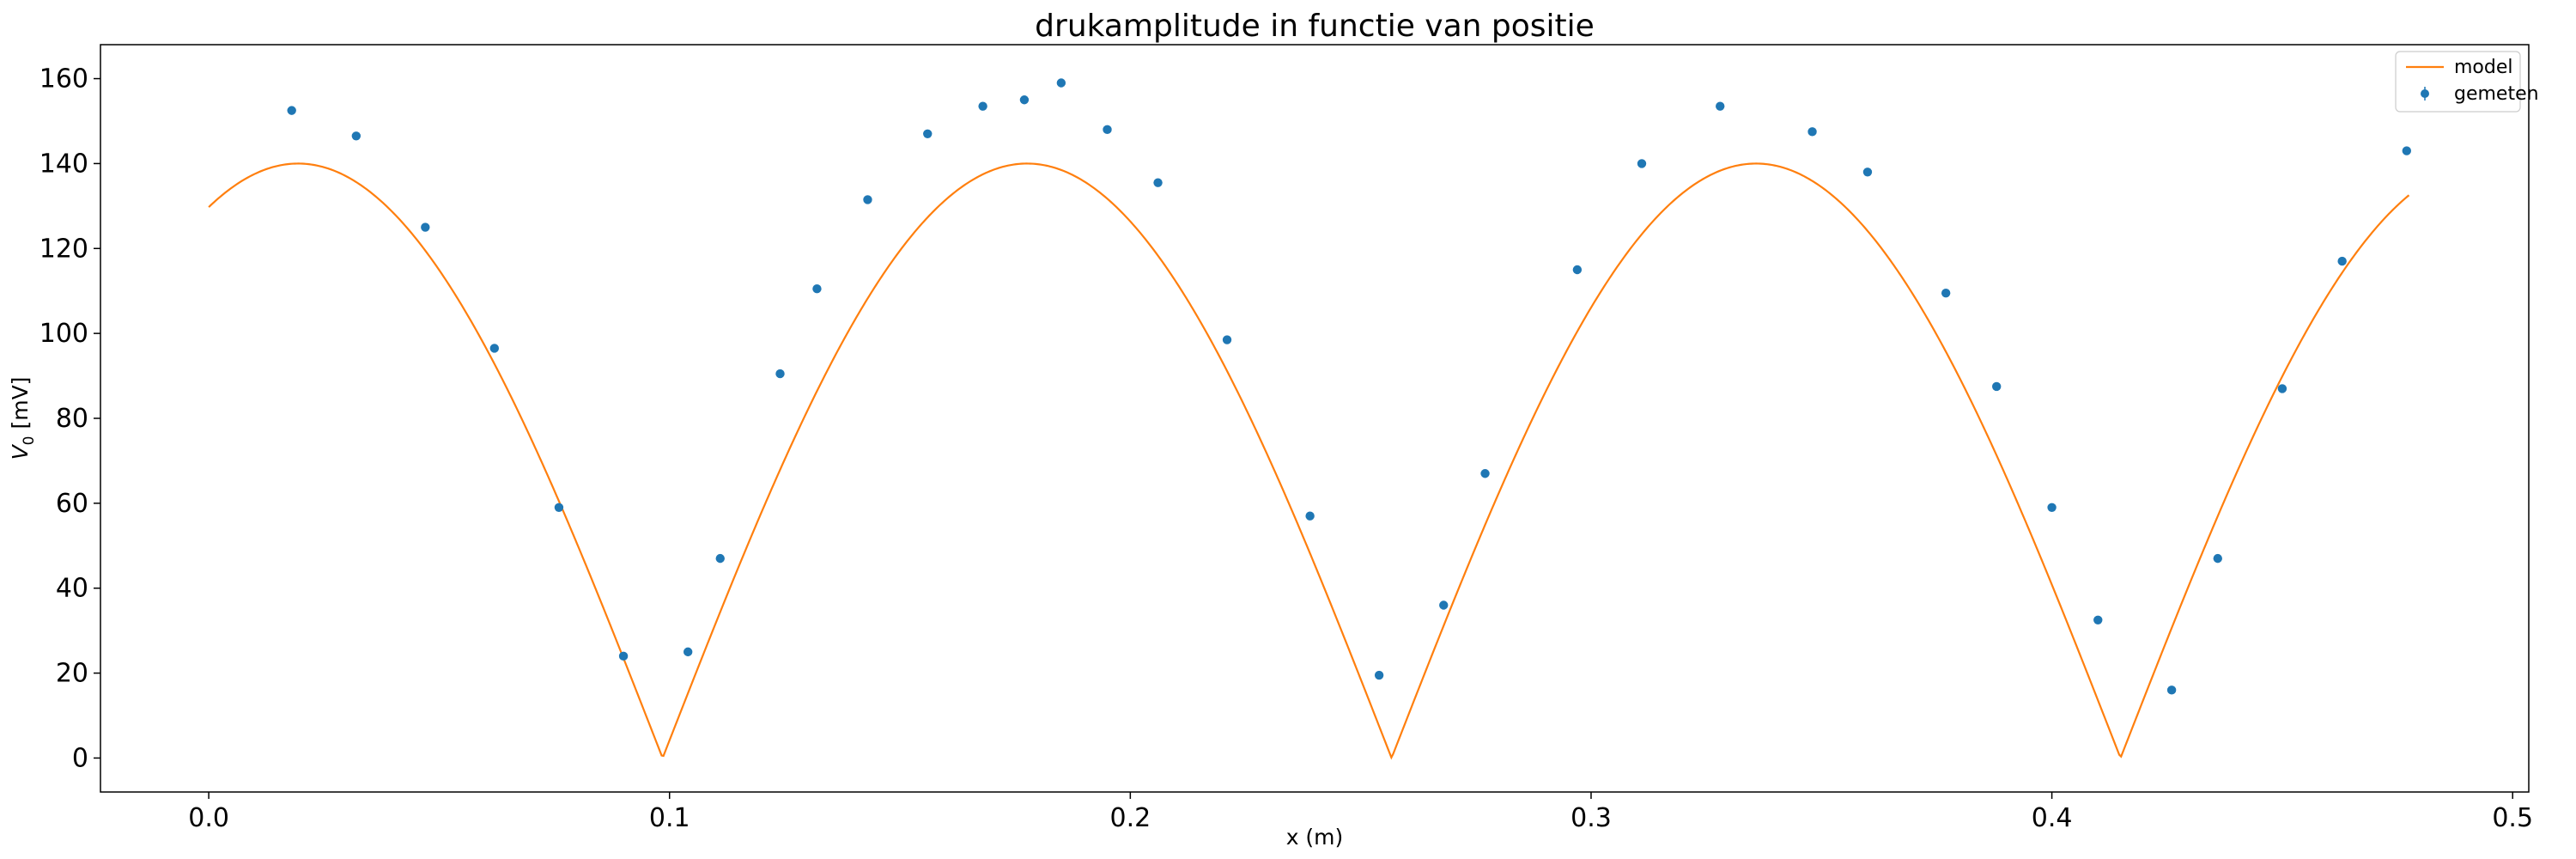  I want to click on y-tick-label: 20, so click(72, 674).